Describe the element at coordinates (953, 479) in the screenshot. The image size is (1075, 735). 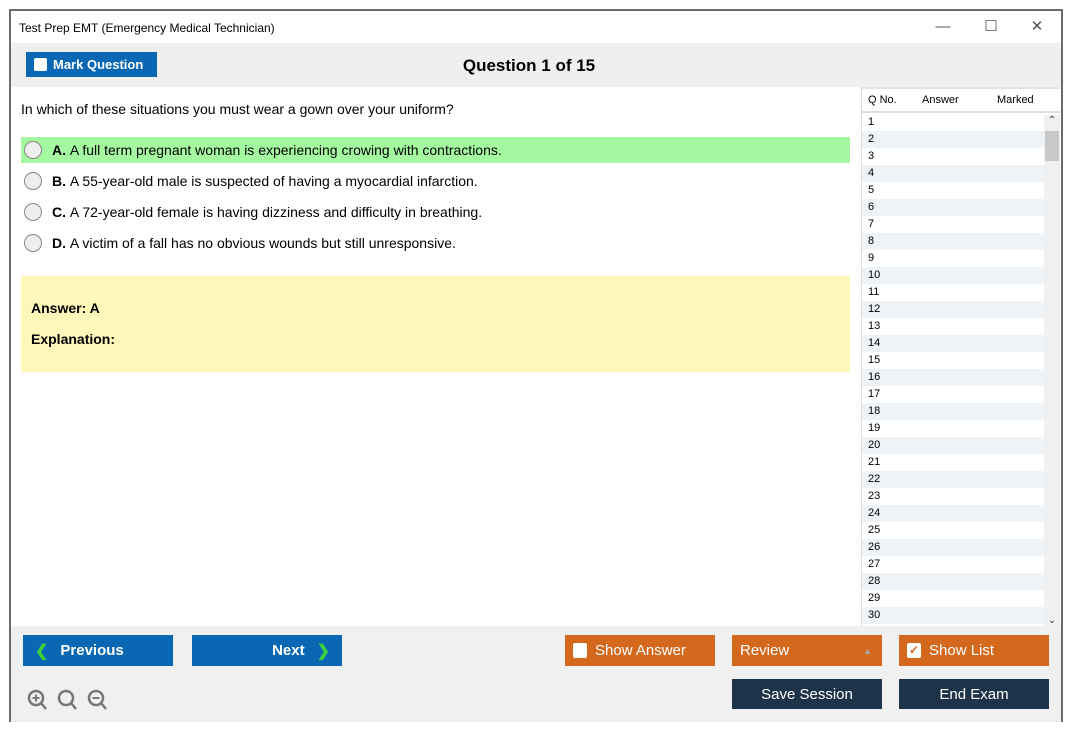
I see `list-row: 22` at that location.